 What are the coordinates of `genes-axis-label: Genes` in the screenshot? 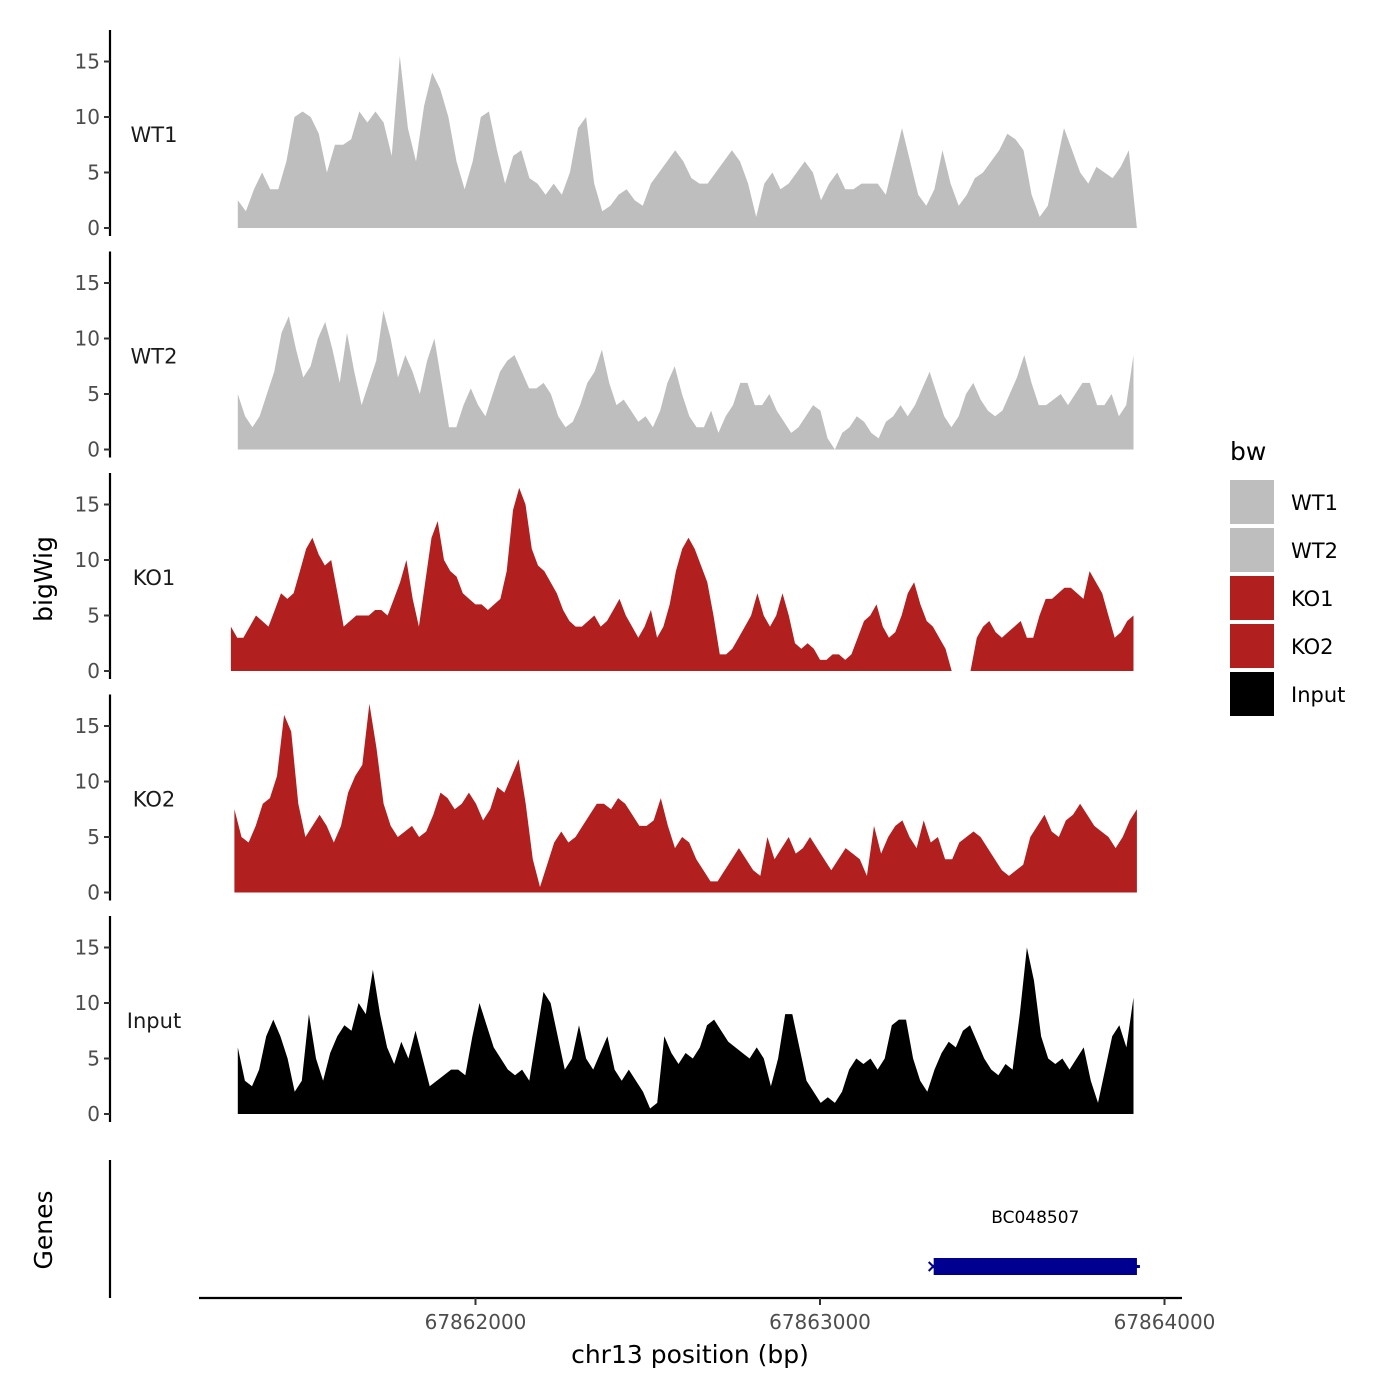 It's located at (43, 1229).